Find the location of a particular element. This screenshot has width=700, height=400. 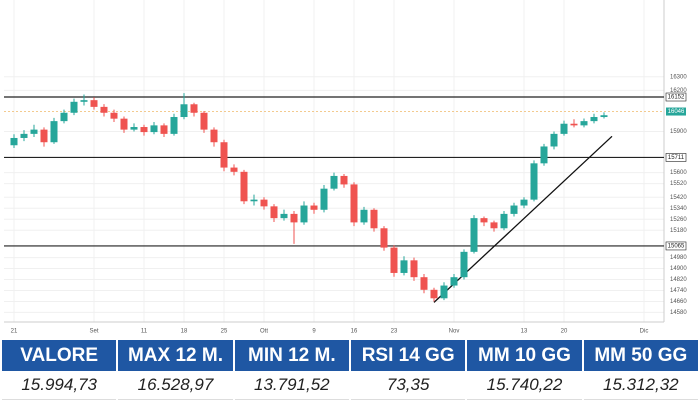

last-price-label: 16046 is located at coordinates (676, 112).